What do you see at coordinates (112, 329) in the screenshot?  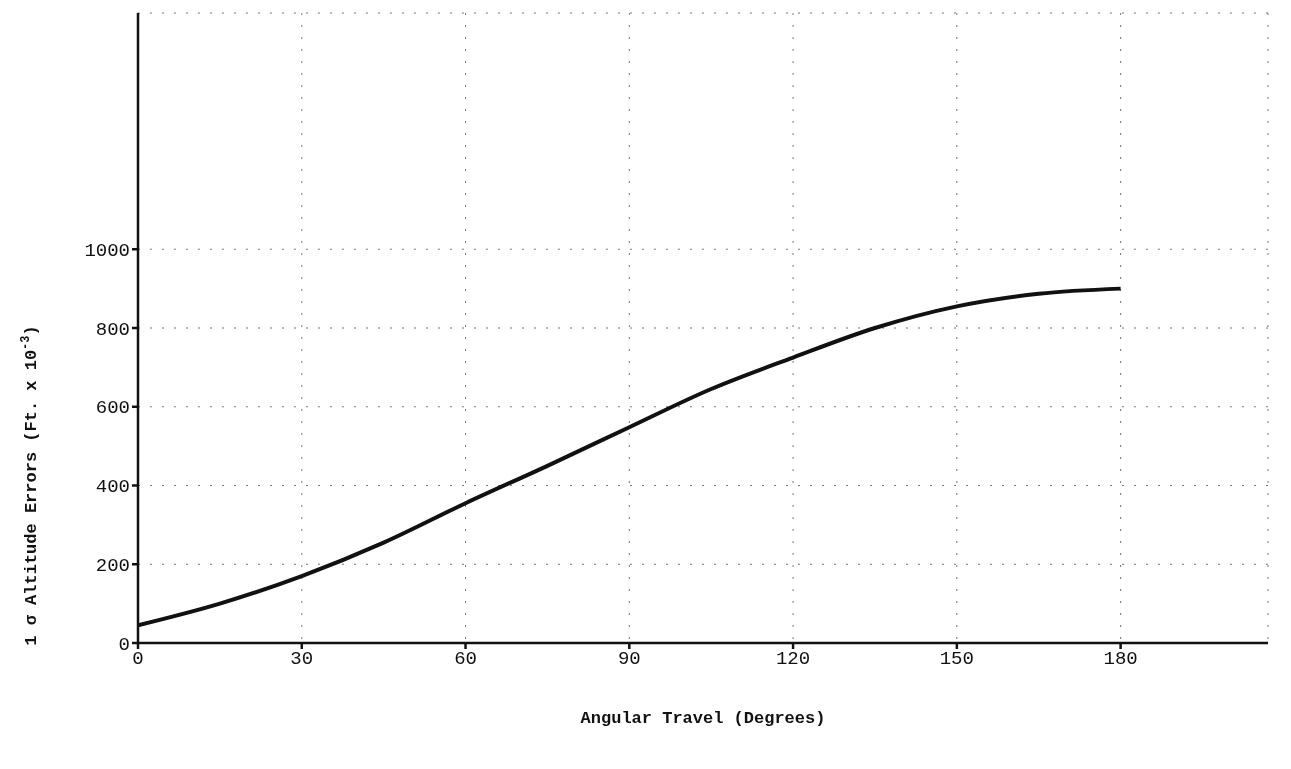 I see `y-tick-label: 800` at bounding box center [112, 329].